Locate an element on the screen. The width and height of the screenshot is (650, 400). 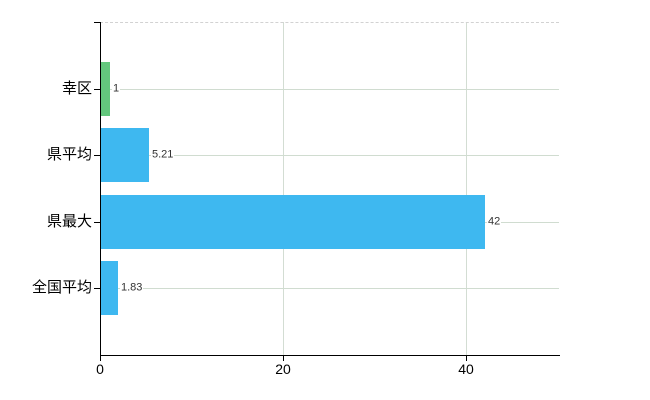
plot-top-border is located at coordinates (329, 22).